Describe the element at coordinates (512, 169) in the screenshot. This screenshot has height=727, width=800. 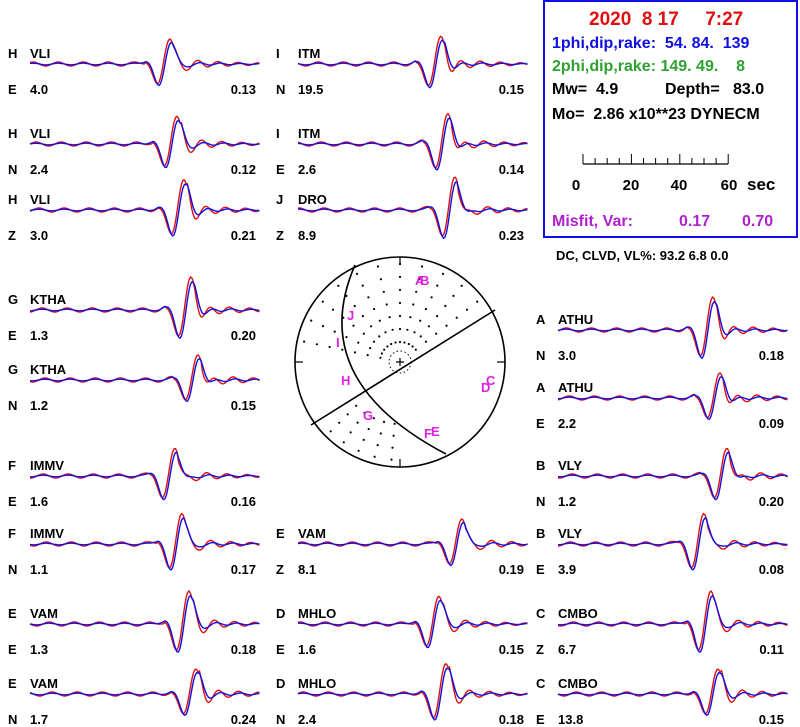
I see `variance-value: 0.14` at that location.